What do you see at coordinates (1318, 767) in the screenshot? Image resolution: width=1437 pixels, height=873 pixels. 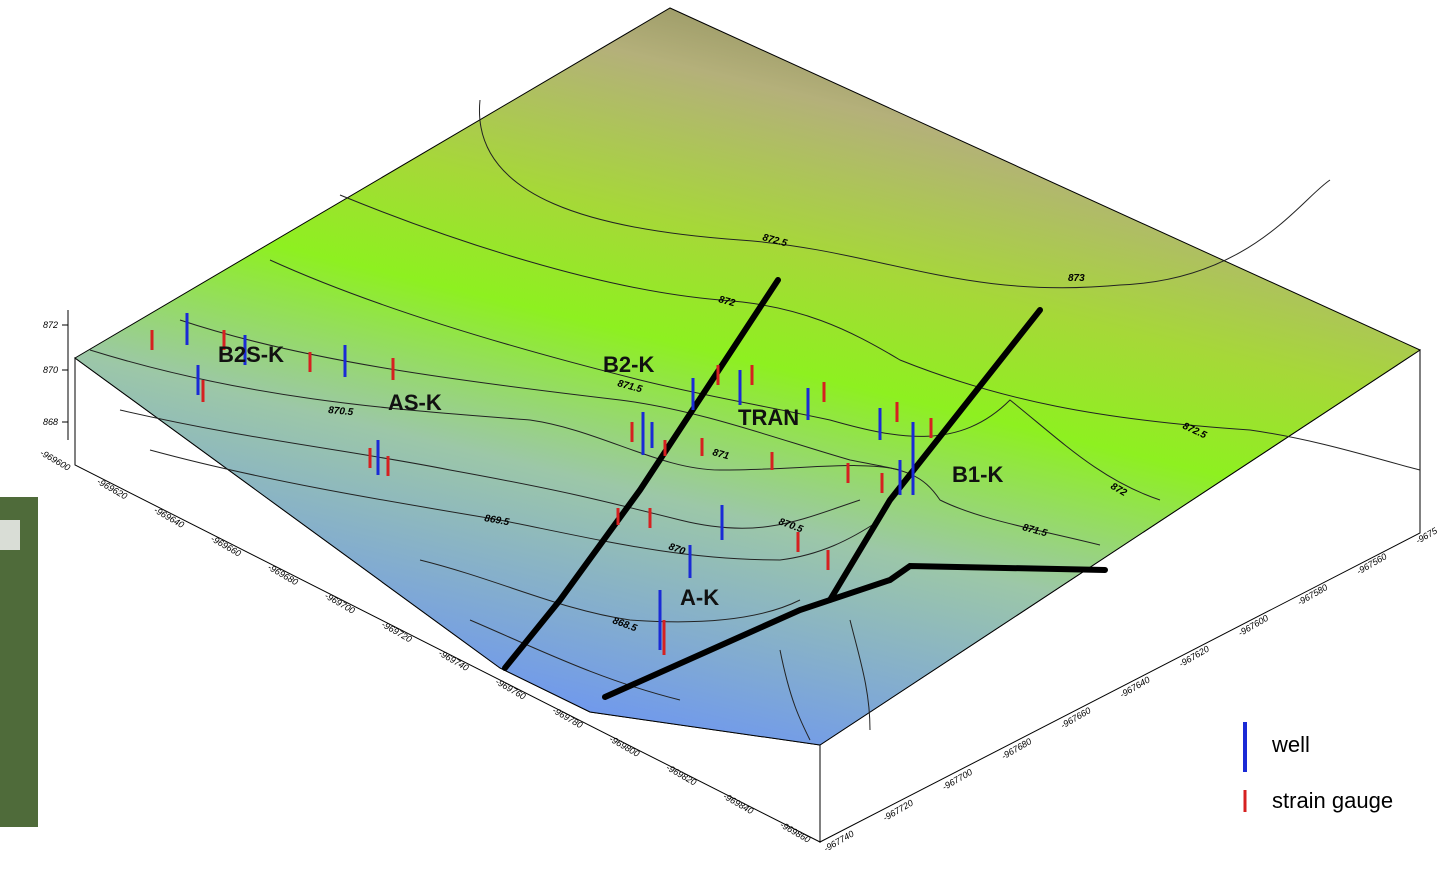 I see `legend: well strain gauge` at bounding box center [1318, 767].